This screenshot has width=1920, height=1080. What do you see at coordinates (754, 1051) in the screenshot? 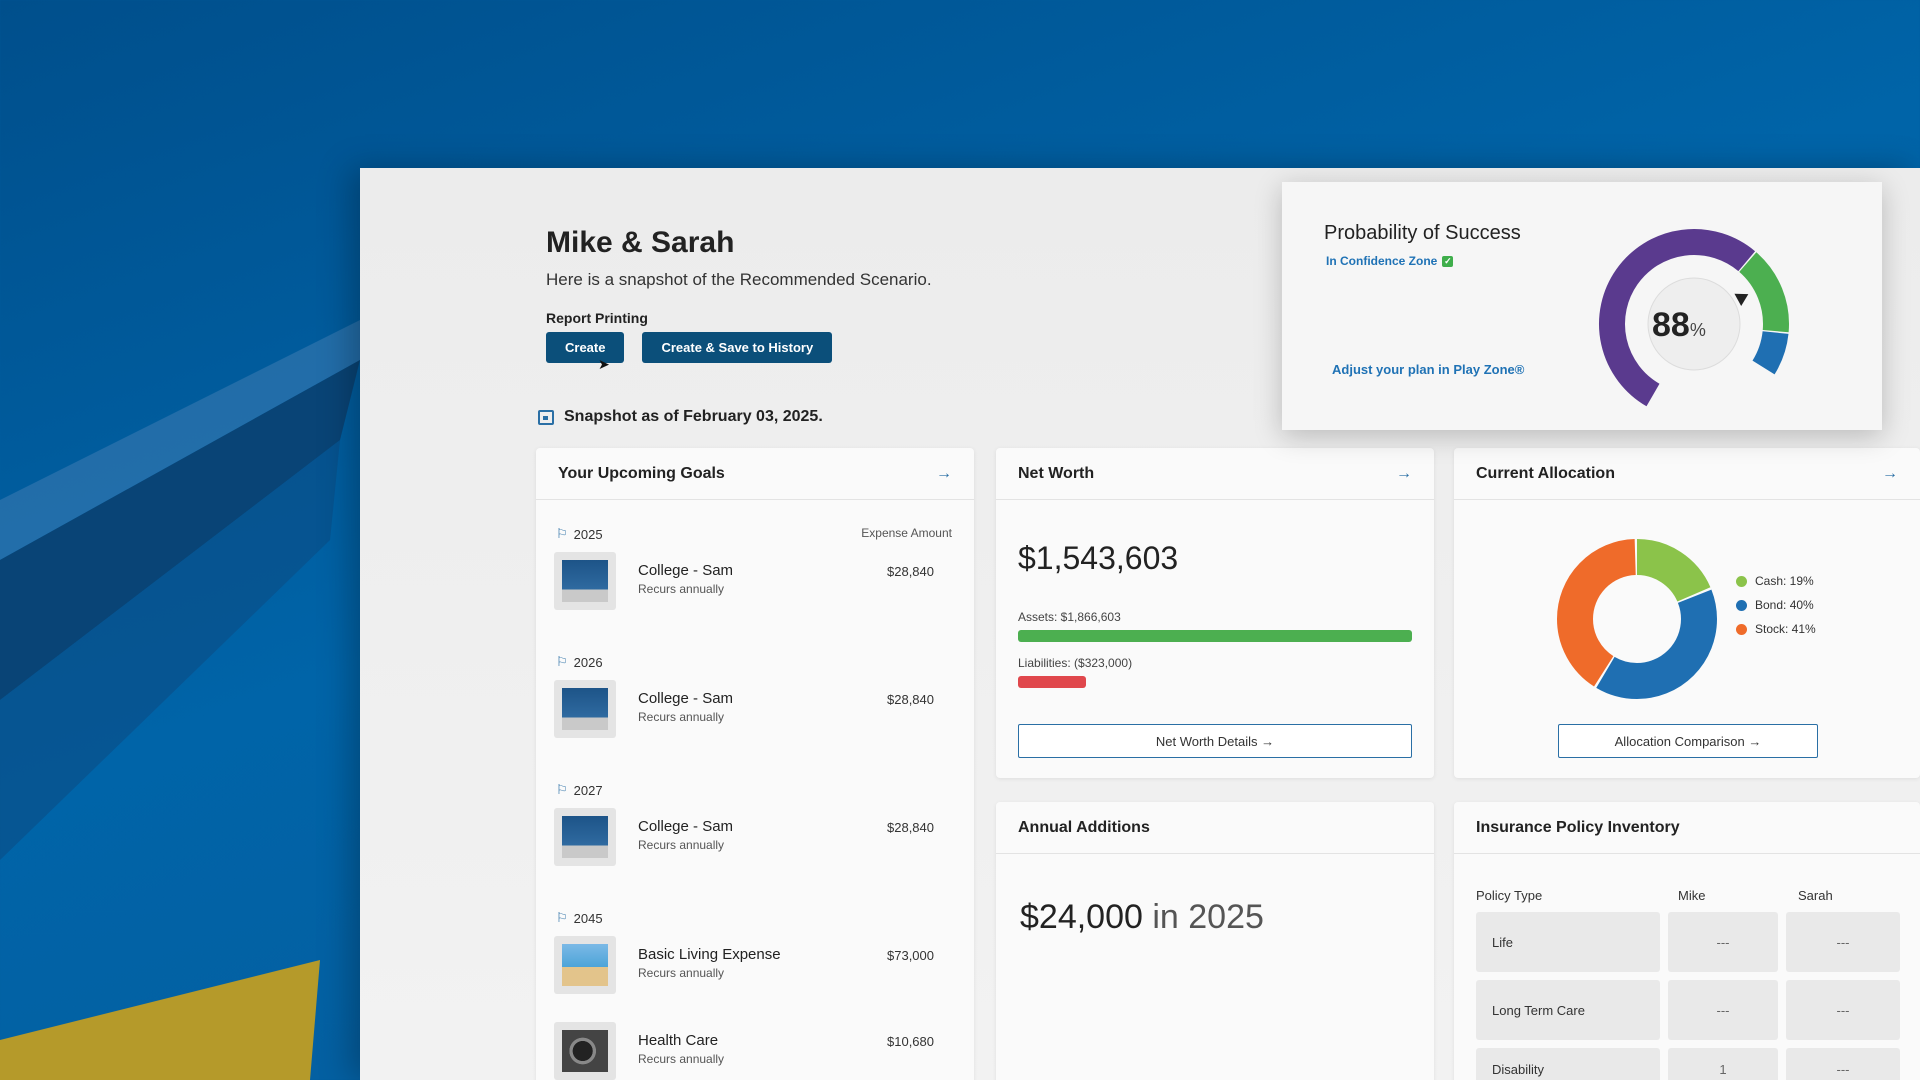
I see `goal-item: Health Care Recurs annually $10,680` at bounding box center [754, 1051].